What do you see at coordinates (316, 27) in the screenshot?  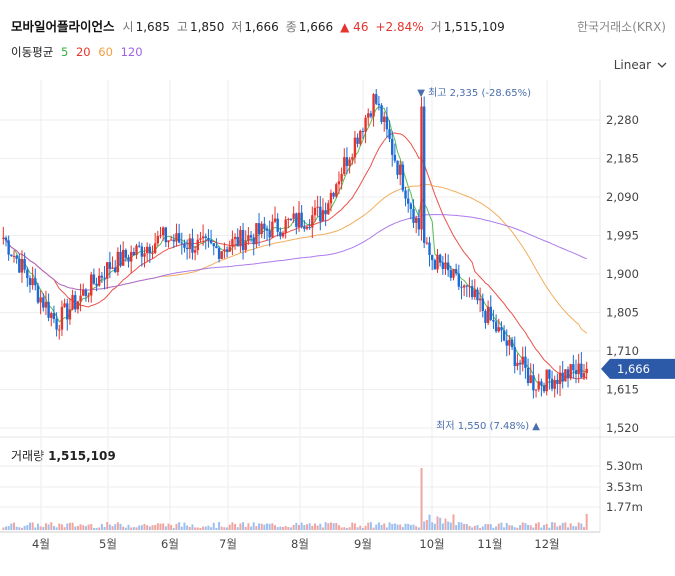 I see `close-value: 1,666` at bounding box center [316, 27].